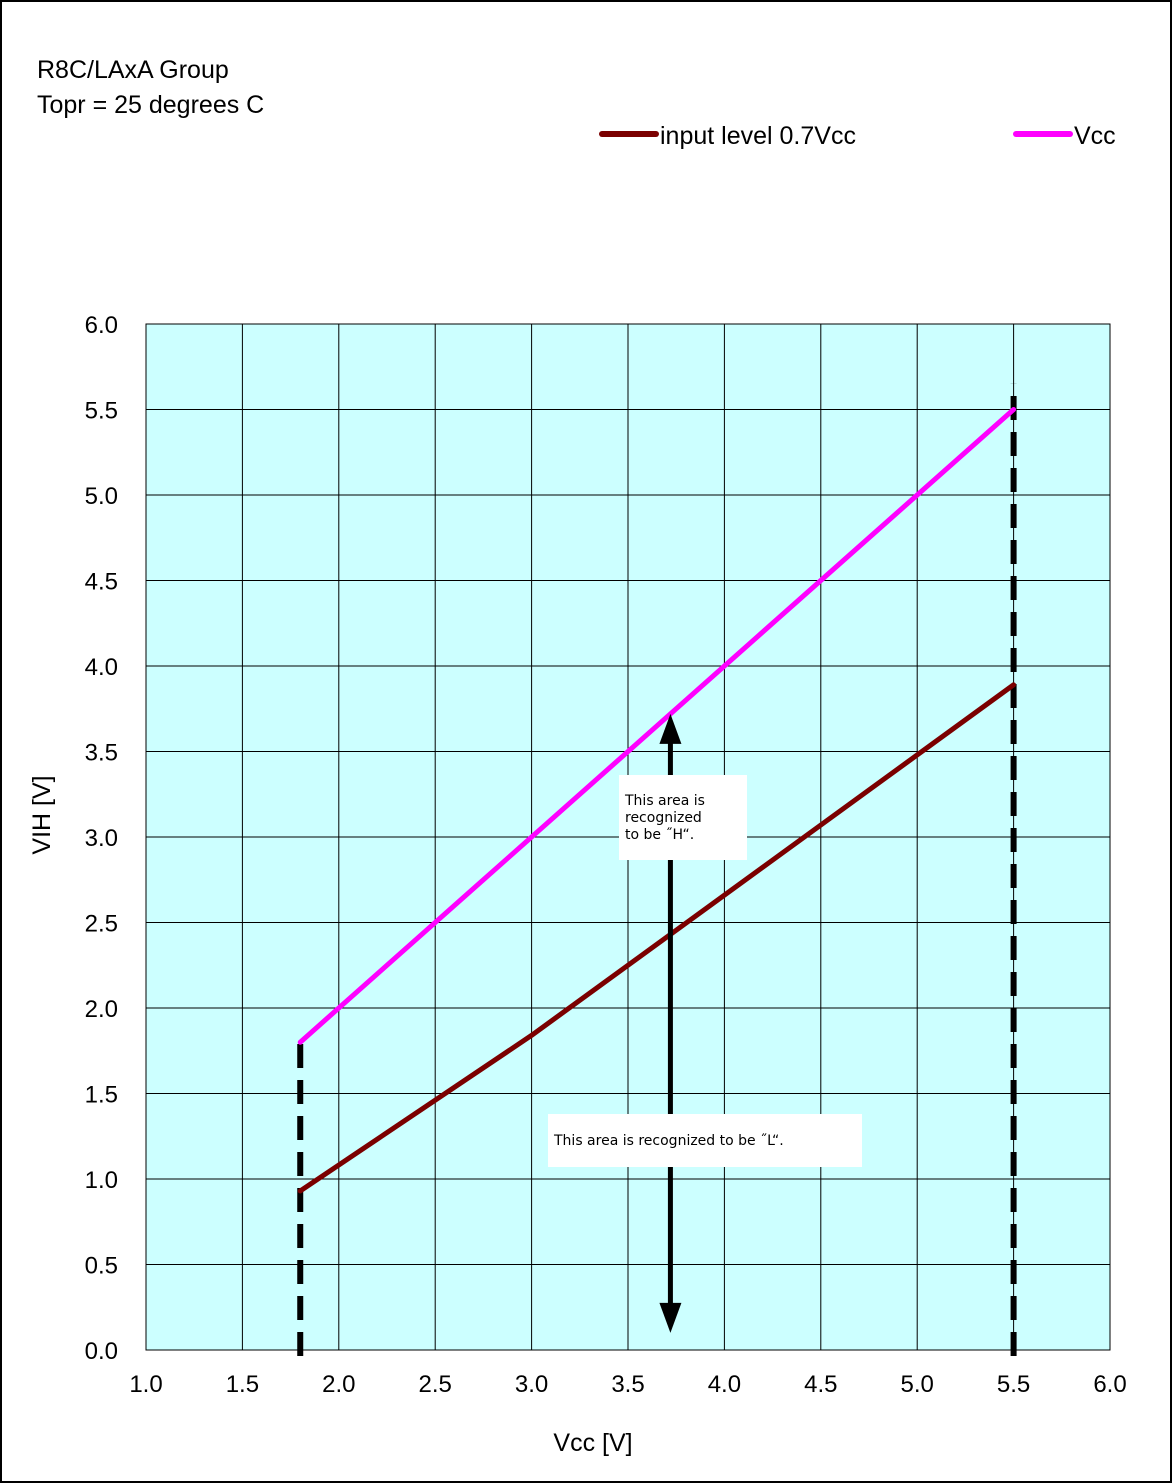  I want to click on header-line-1: R8C/LAxA Group, so click(133, 70).